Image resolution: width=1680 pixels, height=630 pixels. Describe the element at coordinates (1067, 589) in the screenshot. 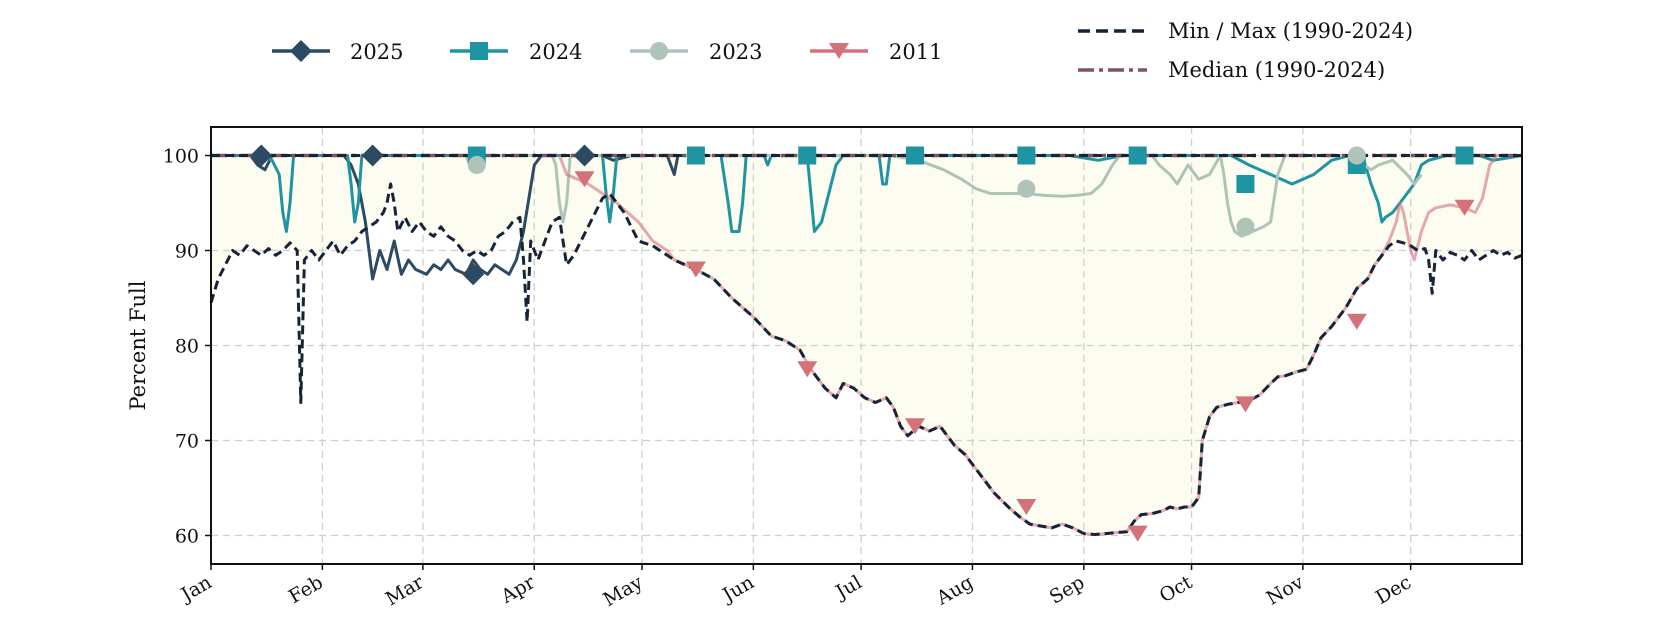

I see `x-tick-label-sep: Sep` at that location.